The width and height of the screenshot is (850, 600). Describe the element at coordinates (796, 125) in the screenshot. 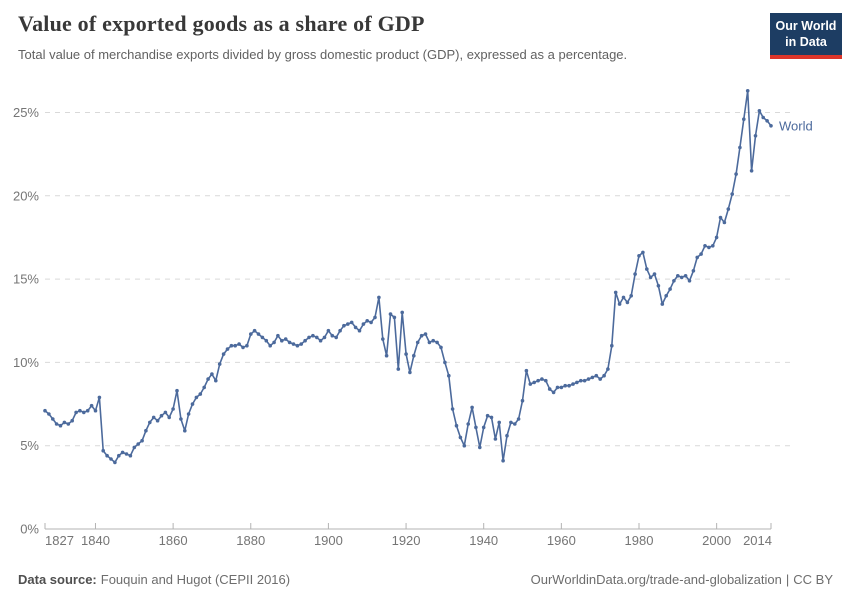

I see `world-series-label: World` at that location.